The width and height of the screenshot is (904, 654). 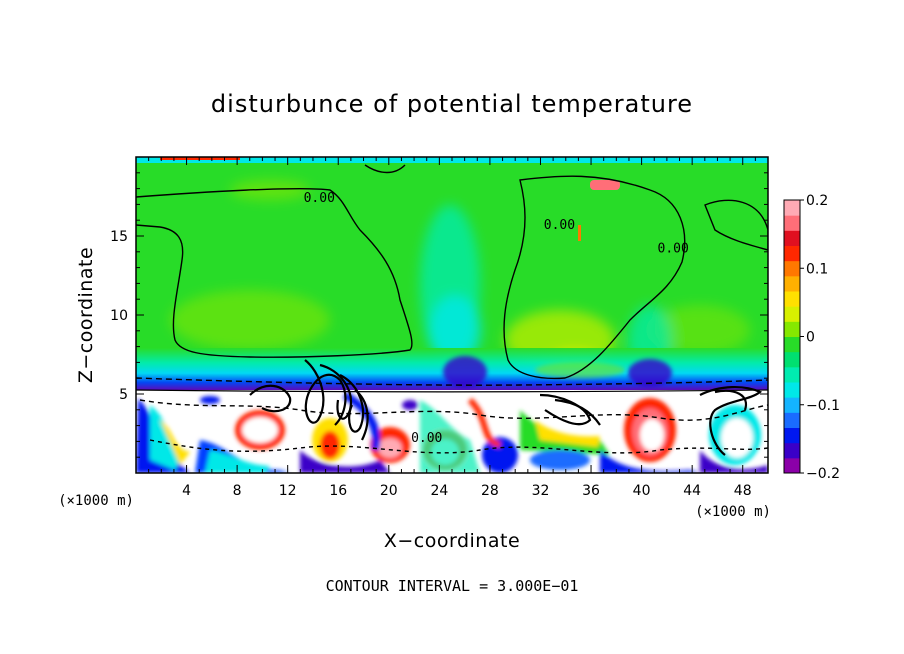 I want to click on y-tick-label: 15, so click(x=119, y=237).